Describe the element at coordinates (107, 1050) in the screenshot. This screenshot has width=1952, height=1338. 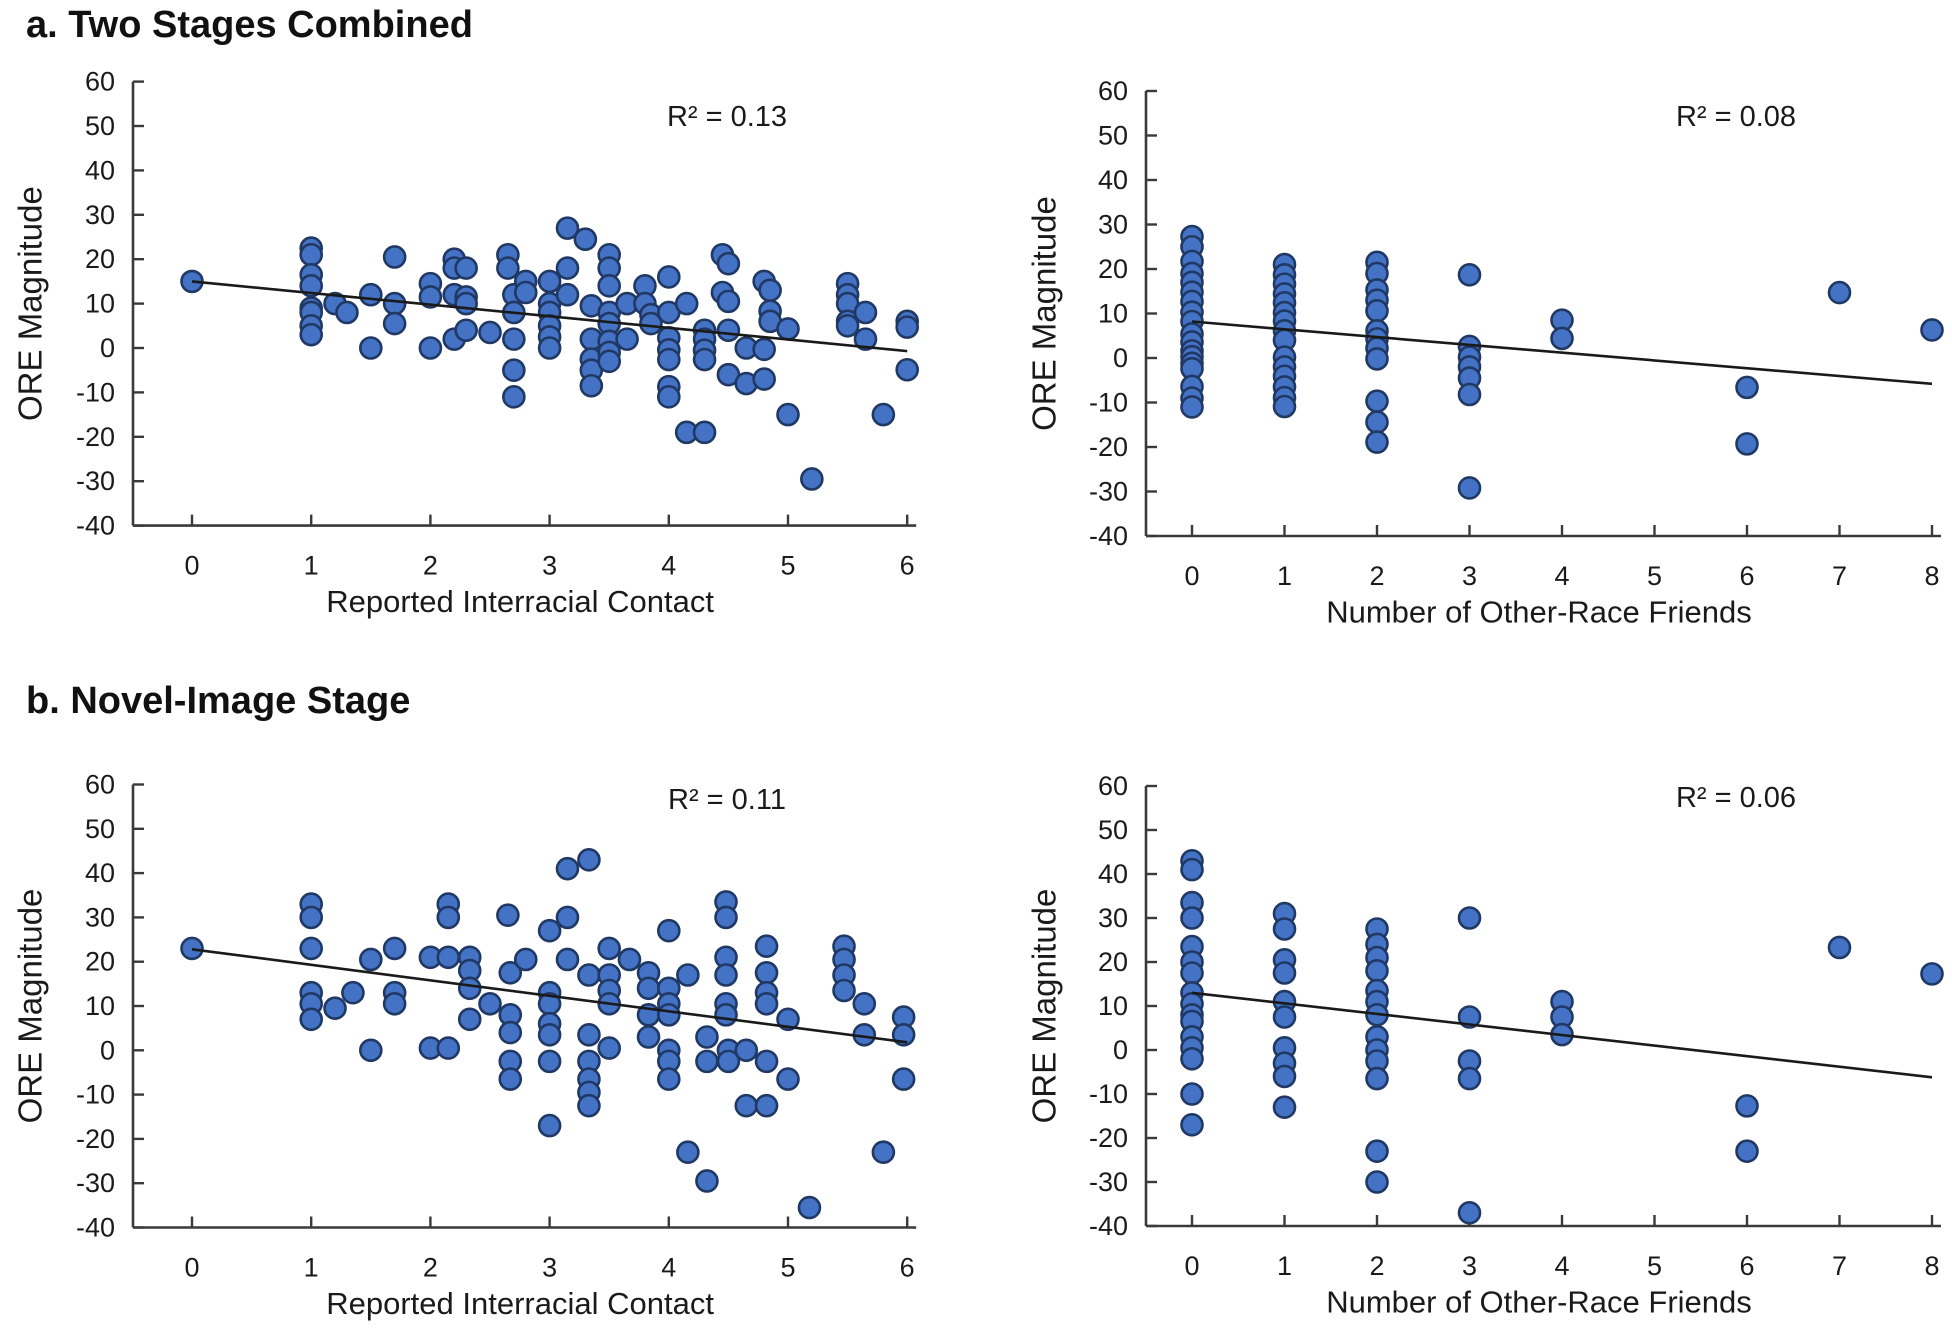
I see `y-tick-label: 0` at that location.